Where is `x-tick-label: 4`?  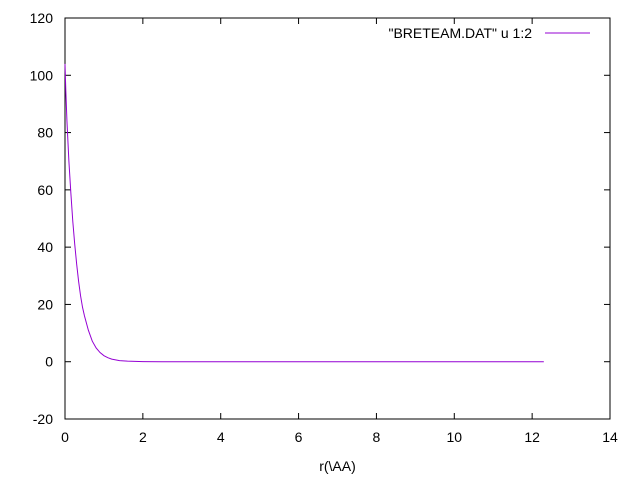
x-tick-label: 4 is located at coordinates (221, 437).